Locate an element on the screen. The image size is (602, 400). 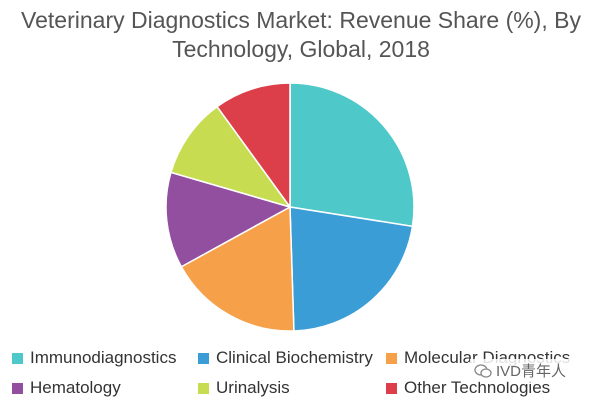
pie-slice-molecular-diagnostics is located at coordinates (237, 268).